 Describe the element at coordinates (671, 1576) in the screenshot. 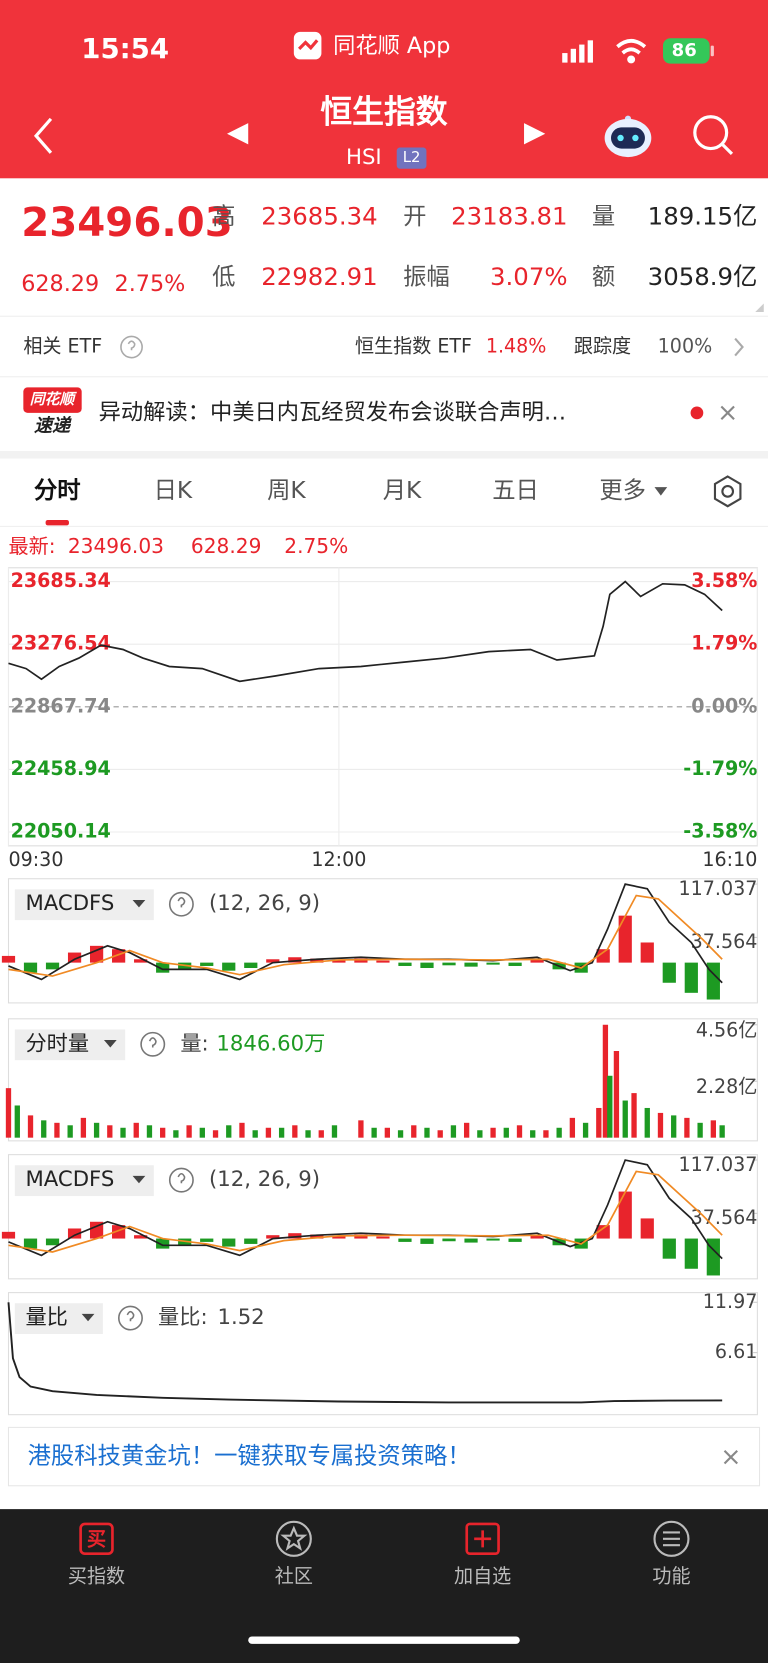

I see `nav-label: 功能` at that location.